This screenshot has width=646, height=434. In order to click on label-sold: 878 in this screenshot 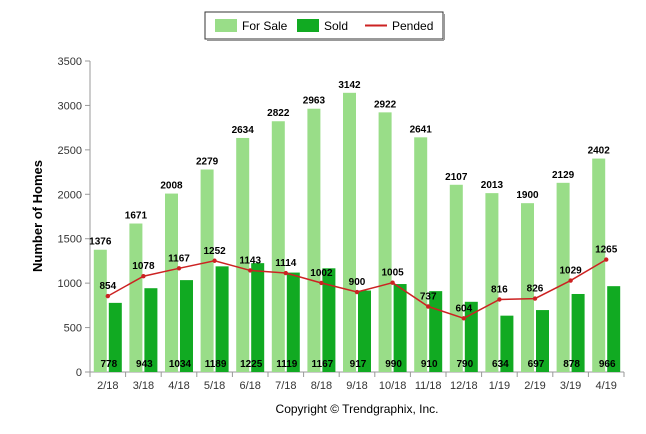, I will do `click(571, 364)`.